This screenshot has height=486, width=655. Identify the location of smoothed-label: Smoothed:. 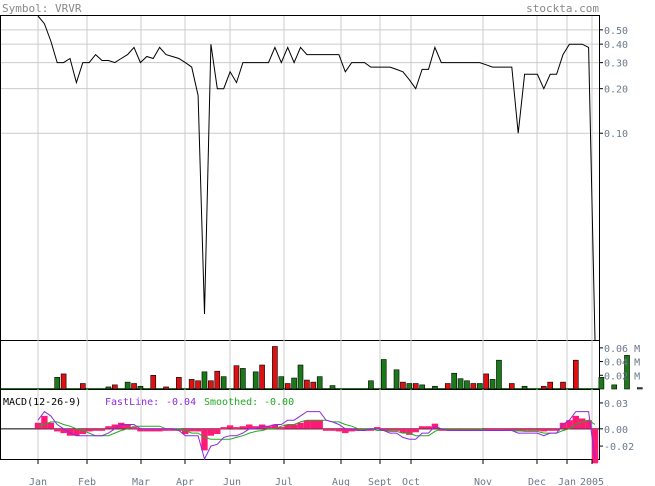
(231, 402).